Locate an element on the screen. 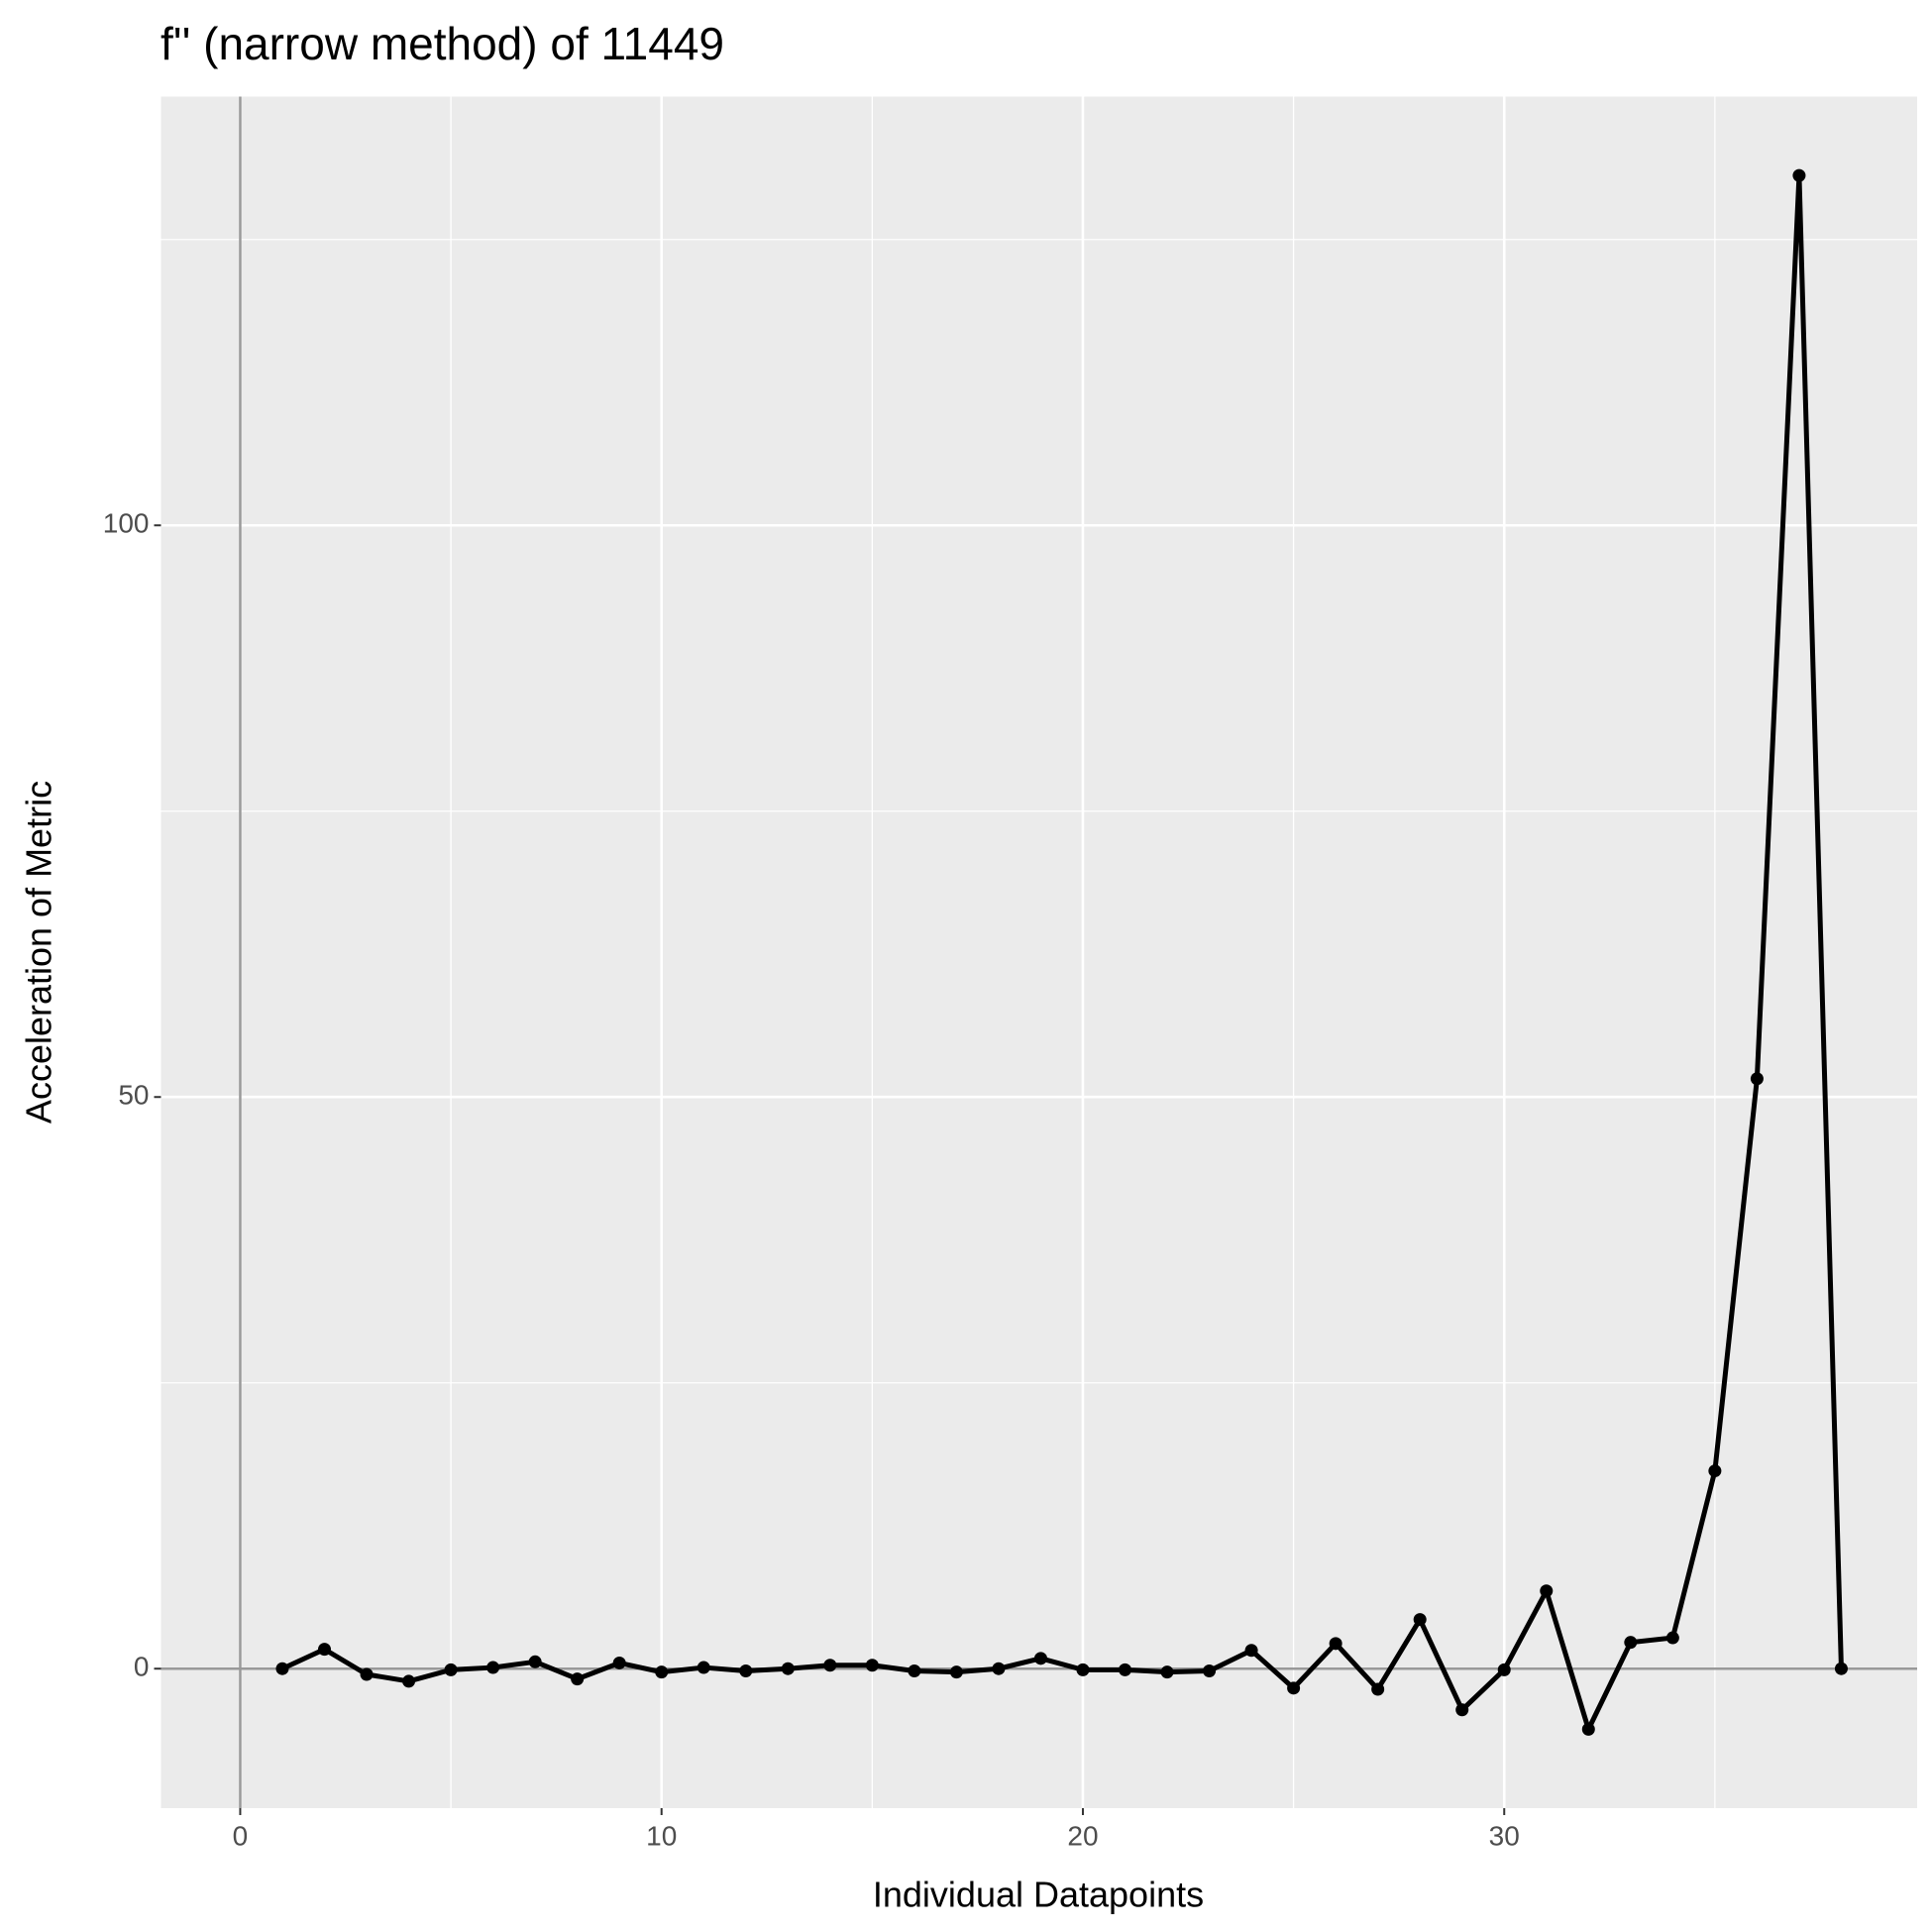 The image size is (1932, 1932). y-axis-title: Acceleration of Metric is located at coordinates (39, 953).